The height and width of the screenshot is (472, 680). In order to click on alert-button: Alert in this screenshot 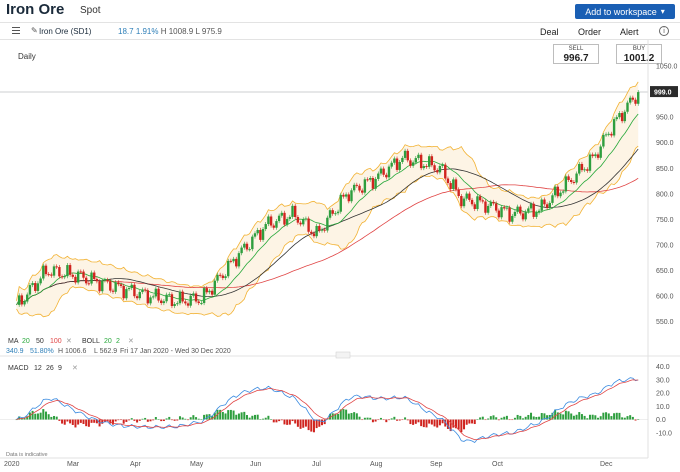, I will do `click(629, 32)`.